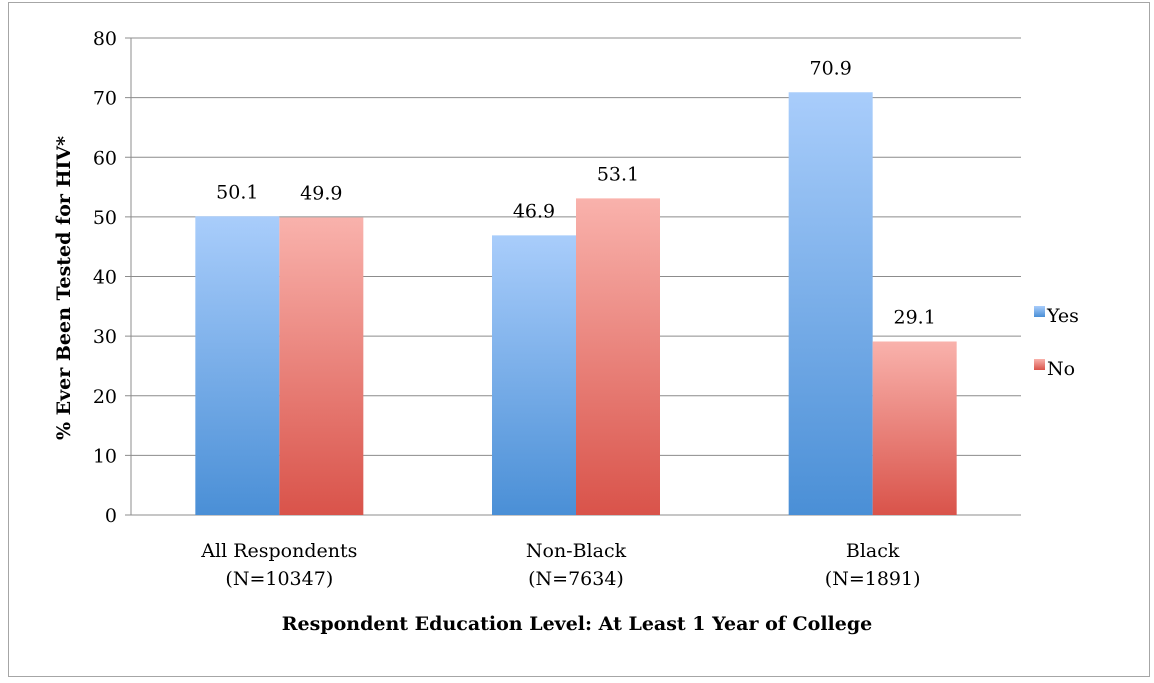 The height and width of the screenshot is (683, 1154). What do you see at coordinates (105, 158) in the screenshot?
I see `y-tick-label: 60` at bounding box center [105, 158].